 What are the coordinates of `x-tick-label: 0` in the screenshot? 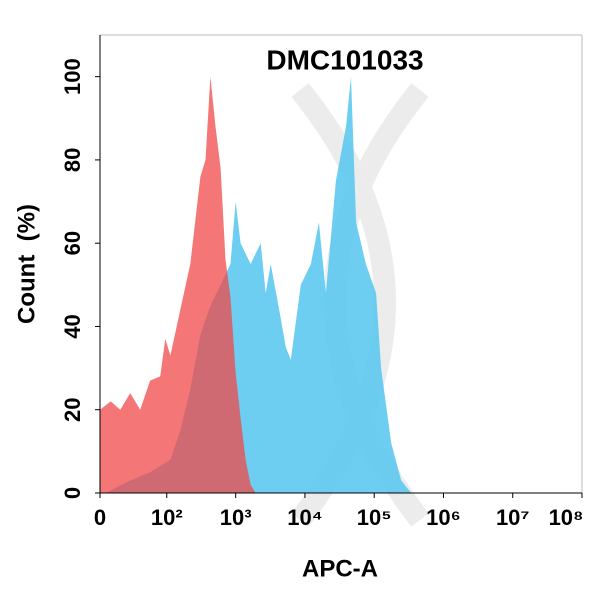 It's located at (100, 517).